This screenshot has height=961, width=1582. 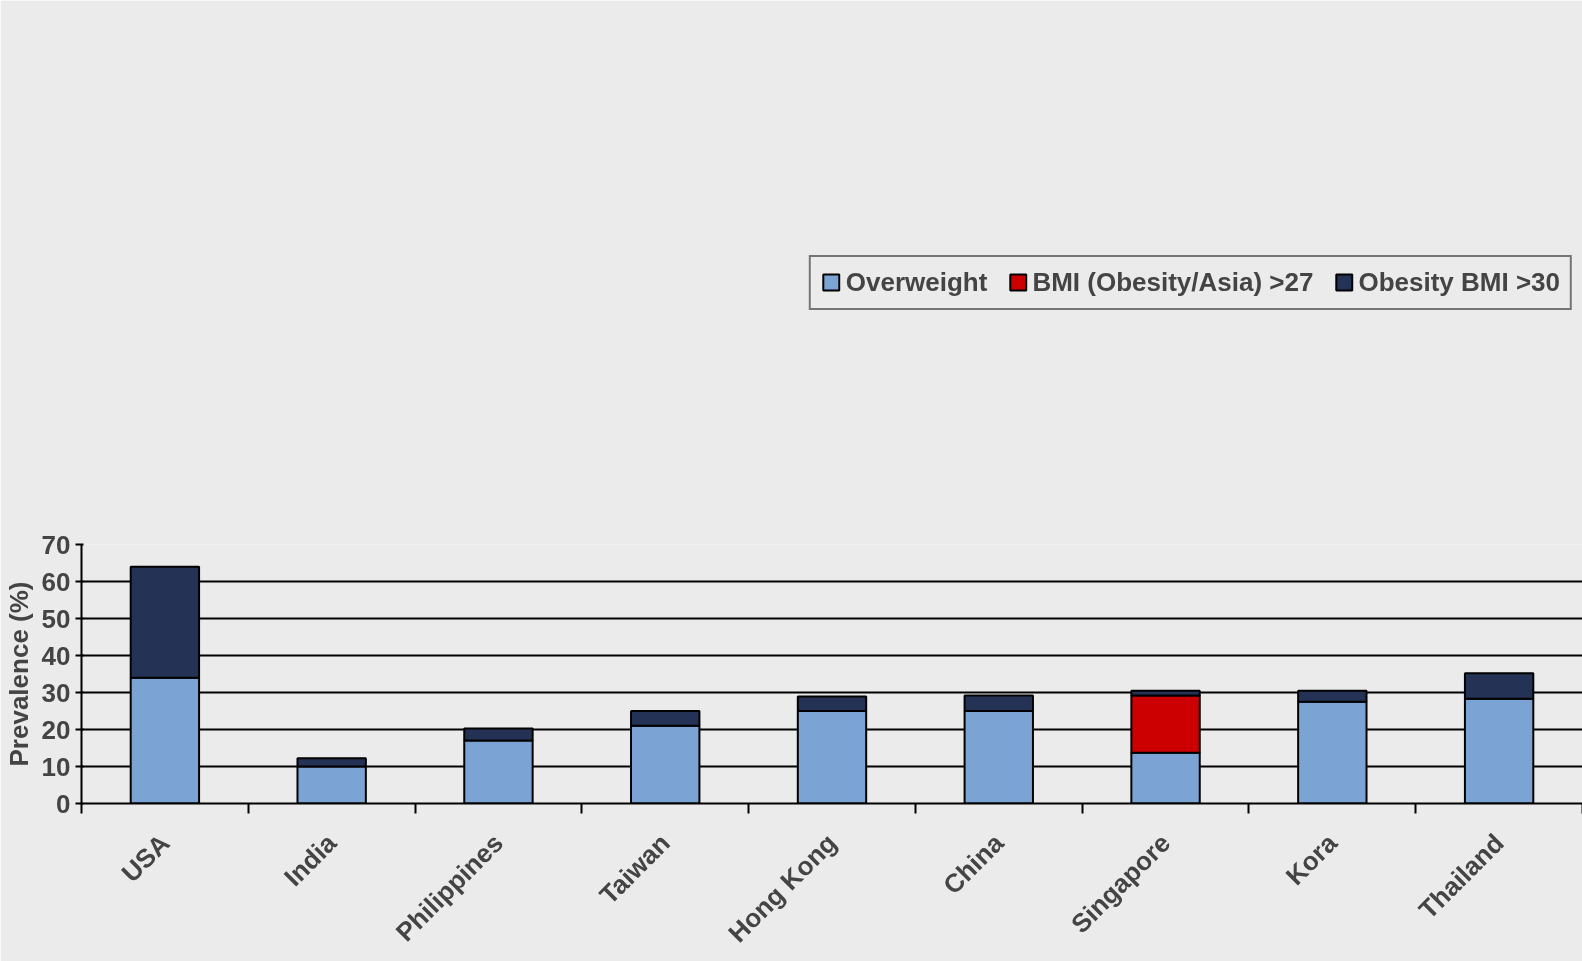 I want to click on legend-label: BMI (Obesity/Asia) >27, so click(x=1173, y=282).